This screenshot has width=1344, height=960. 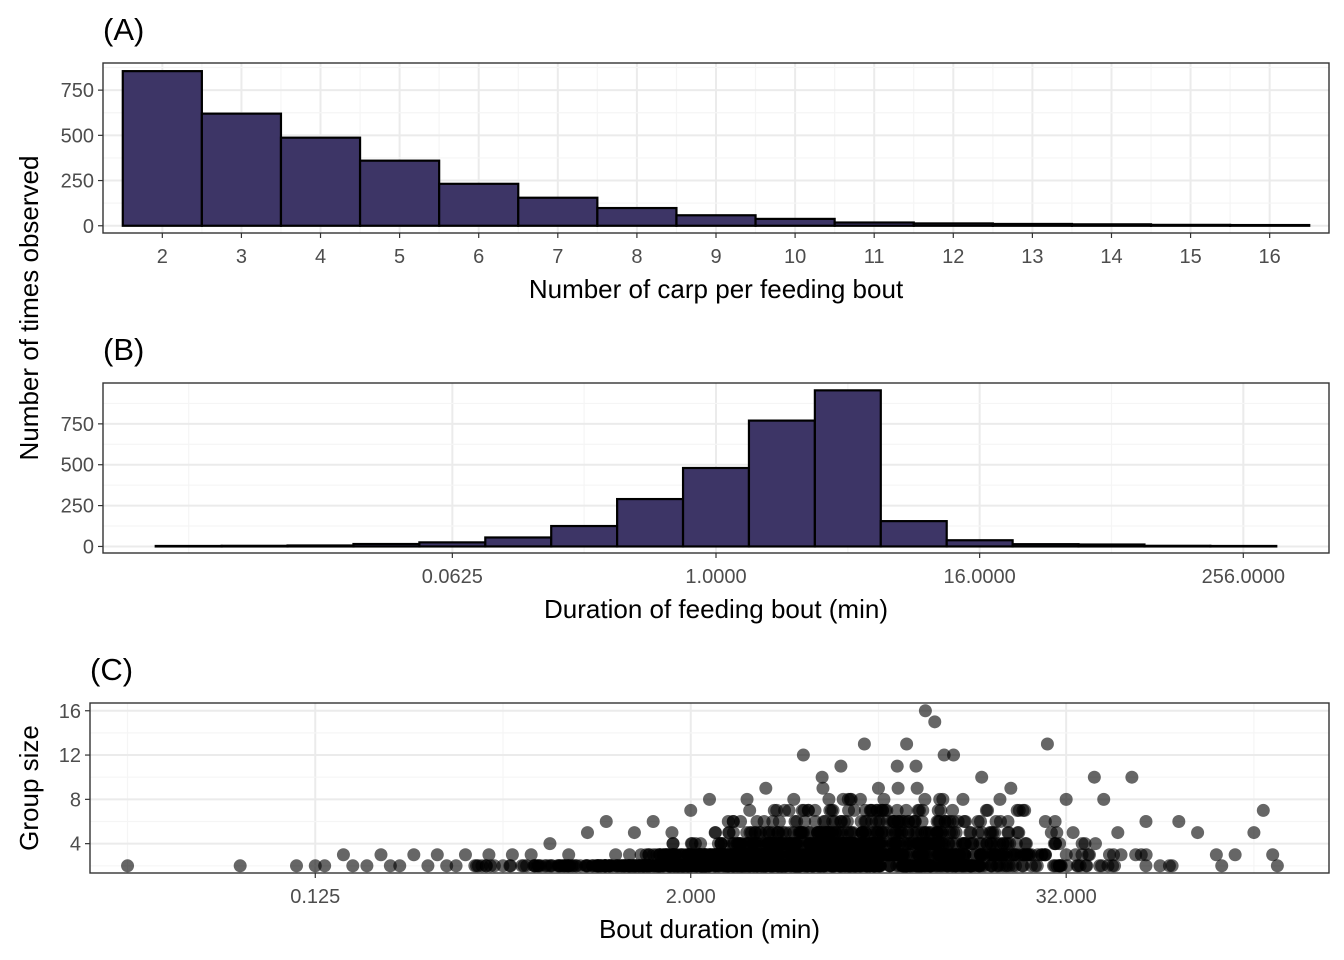 What do you see at coordinates (77, 507) in the screenshot?
I see `y-tick-label: 250` at bounding box center [77, 507].